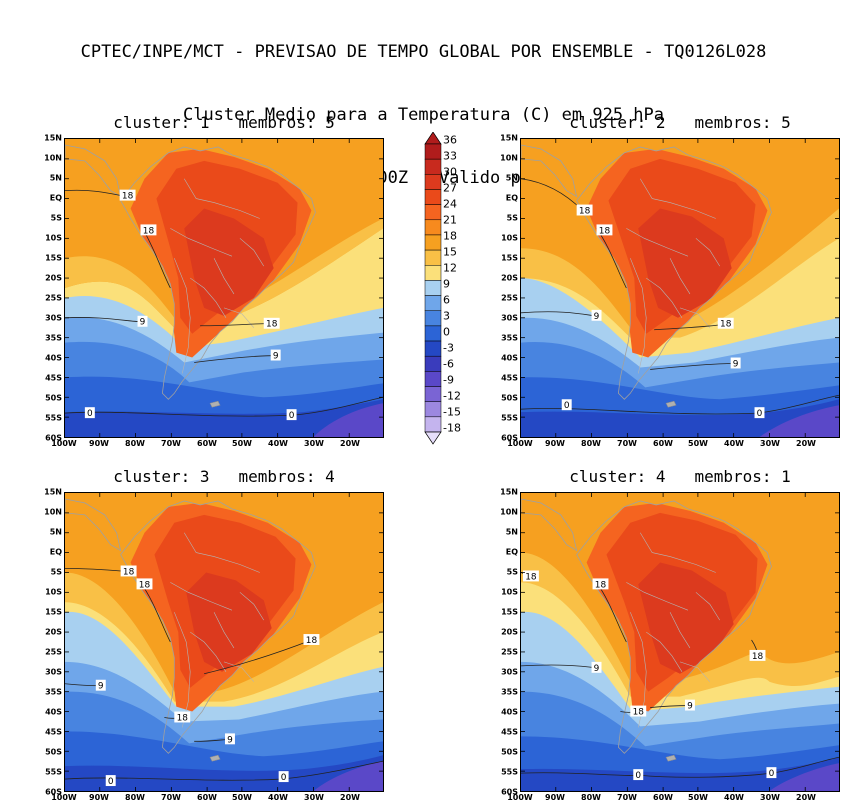 This screenshot has height=803, width=847. Describe the element at coordinates (53, 158) in the screenshot. I see `lat-tick-label: 10N` at that location.